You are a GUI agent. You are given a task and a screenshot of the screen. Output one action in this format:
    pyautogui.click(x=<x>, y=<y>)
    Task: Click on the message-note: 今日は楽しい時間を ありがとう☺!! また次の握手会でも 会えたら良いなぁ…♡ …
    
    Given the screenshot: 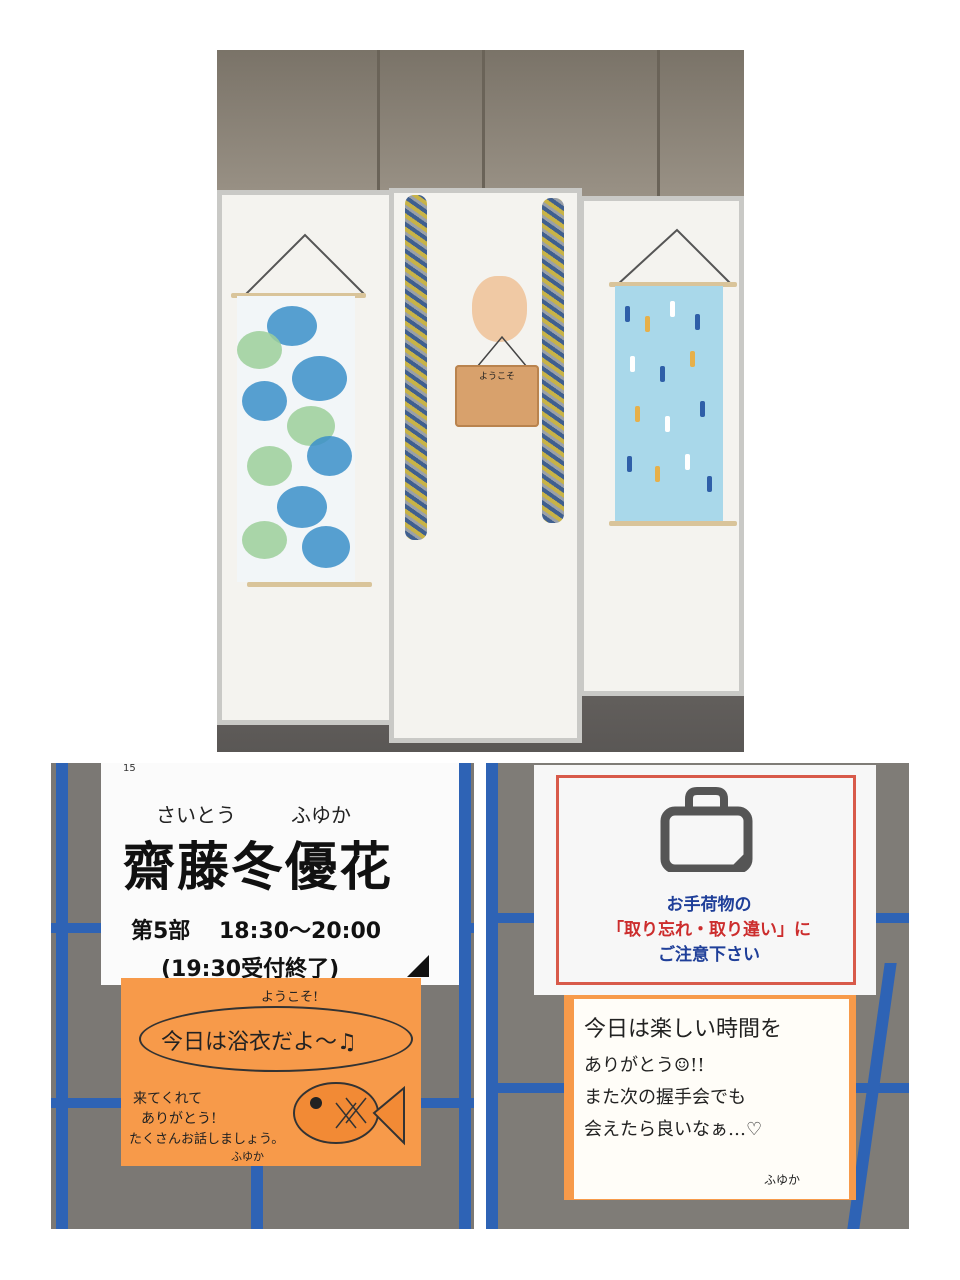 What is the action you would take?
    pyautogui.click(x=711, y=1099)
    